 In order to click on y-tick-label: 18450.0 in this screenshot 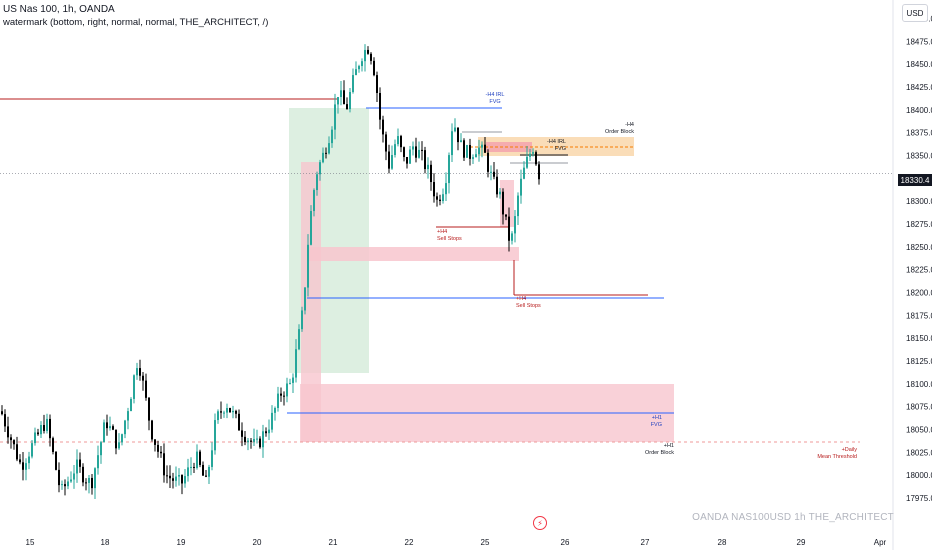, I will do `click(919, 64)`.